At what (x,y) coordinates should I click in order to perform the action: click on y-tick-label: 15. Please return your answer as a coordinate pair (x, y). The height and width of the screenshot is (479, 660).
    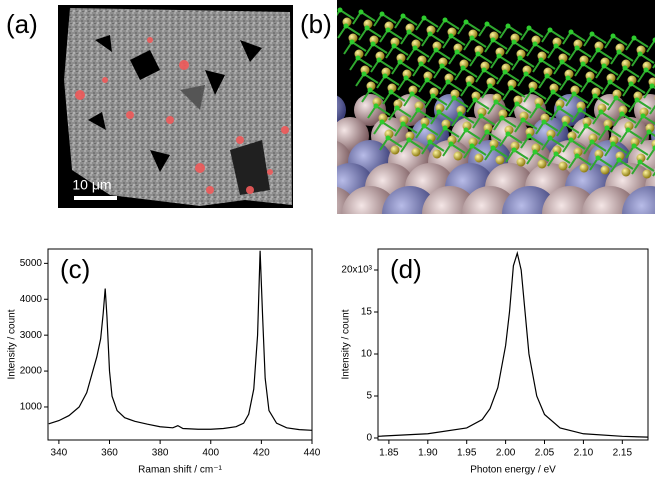
    Looking at the image, I should click on (367, 312).